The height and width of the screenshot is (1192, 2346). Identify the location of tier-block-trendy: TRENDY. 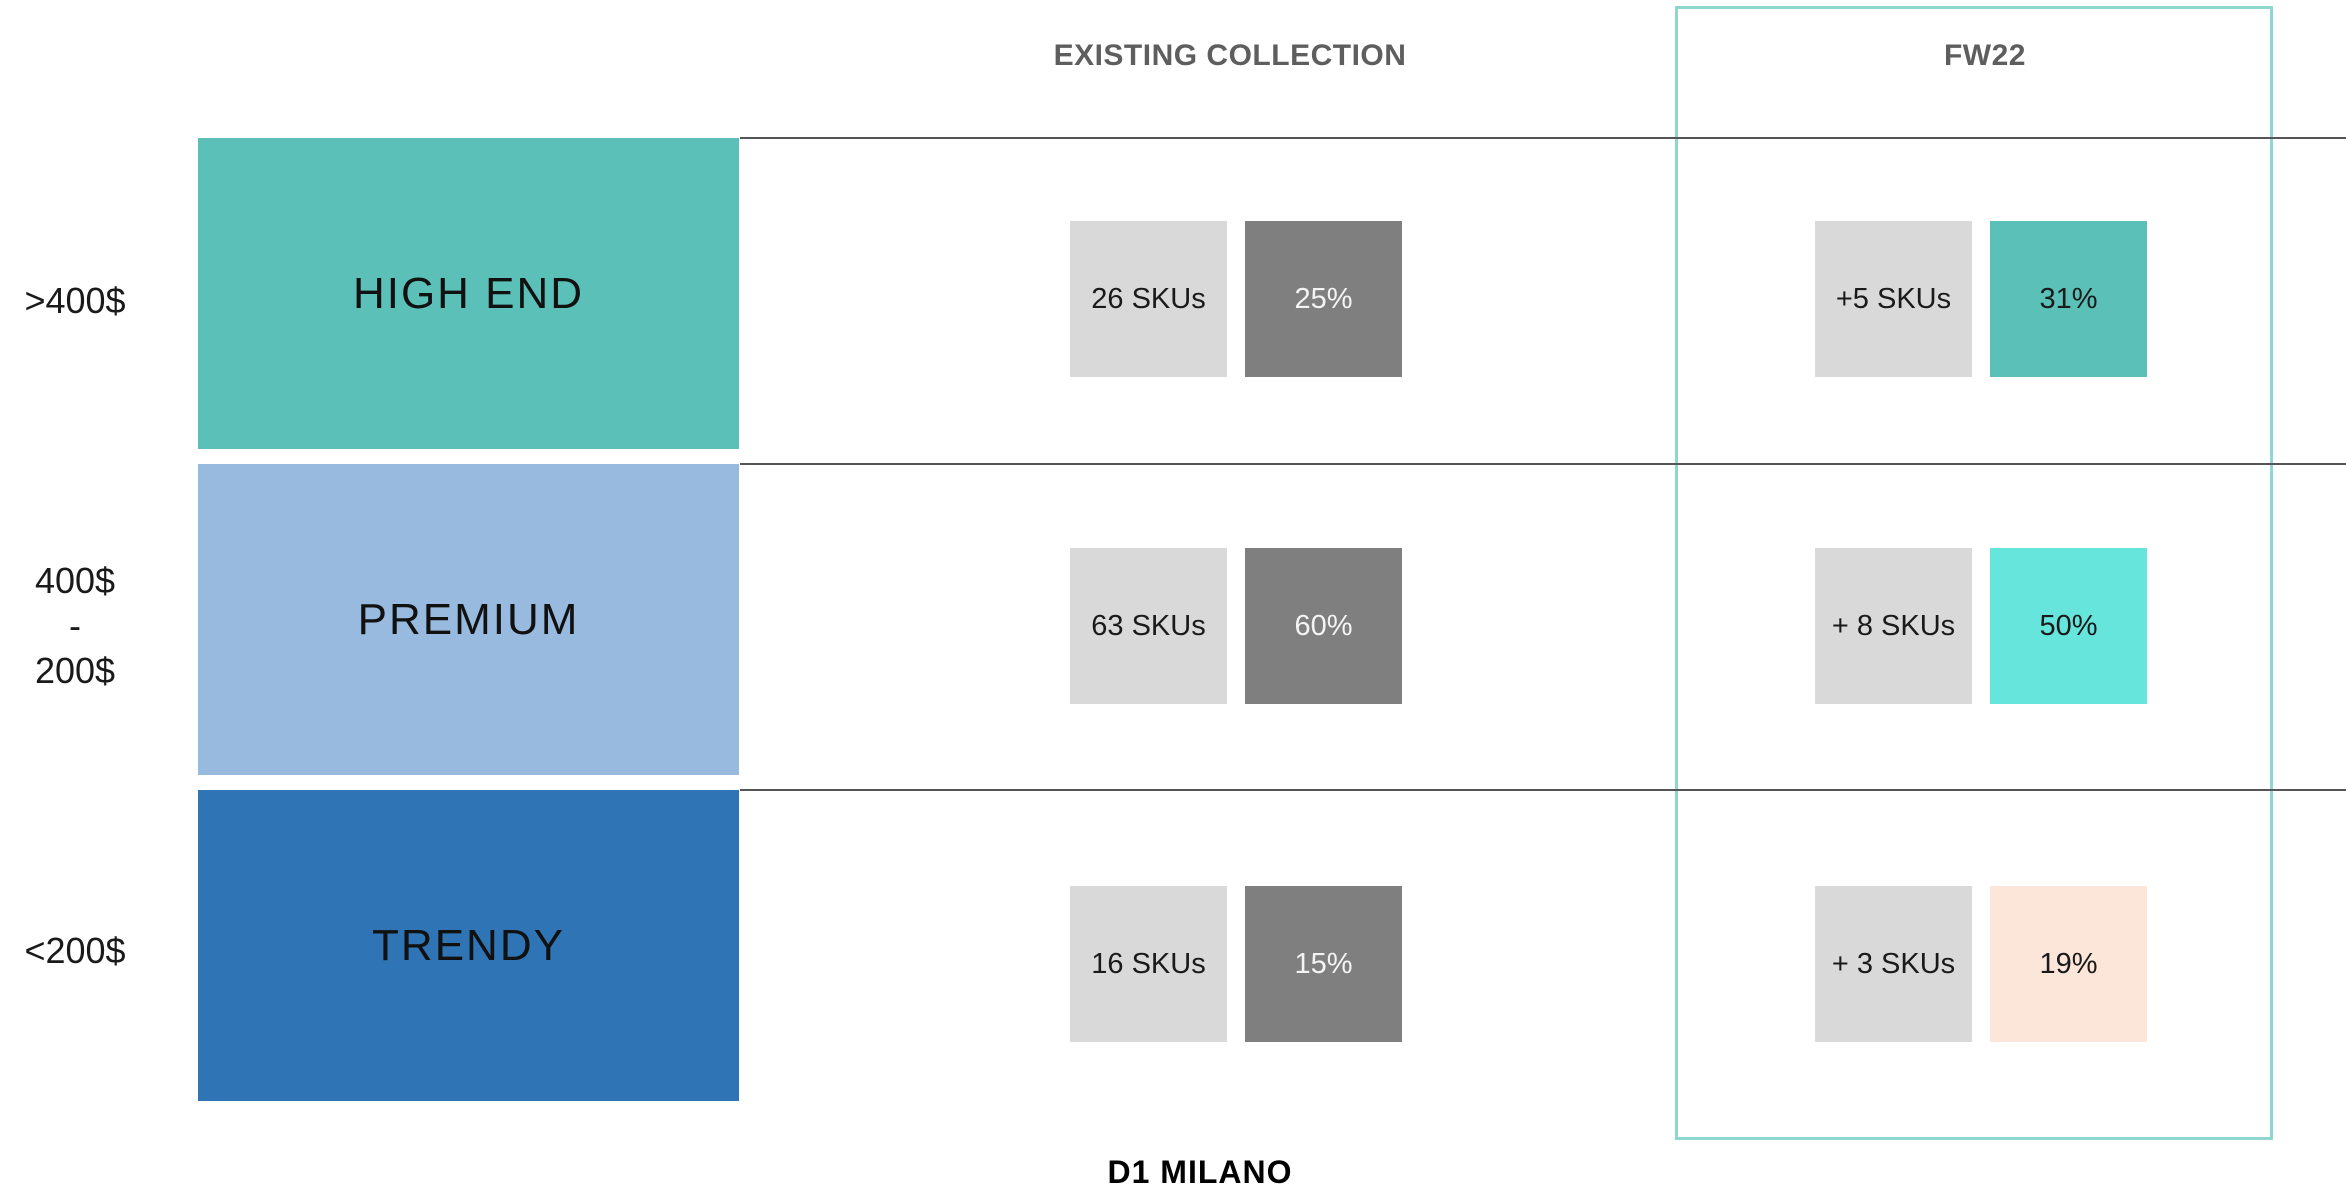
(468, 945).